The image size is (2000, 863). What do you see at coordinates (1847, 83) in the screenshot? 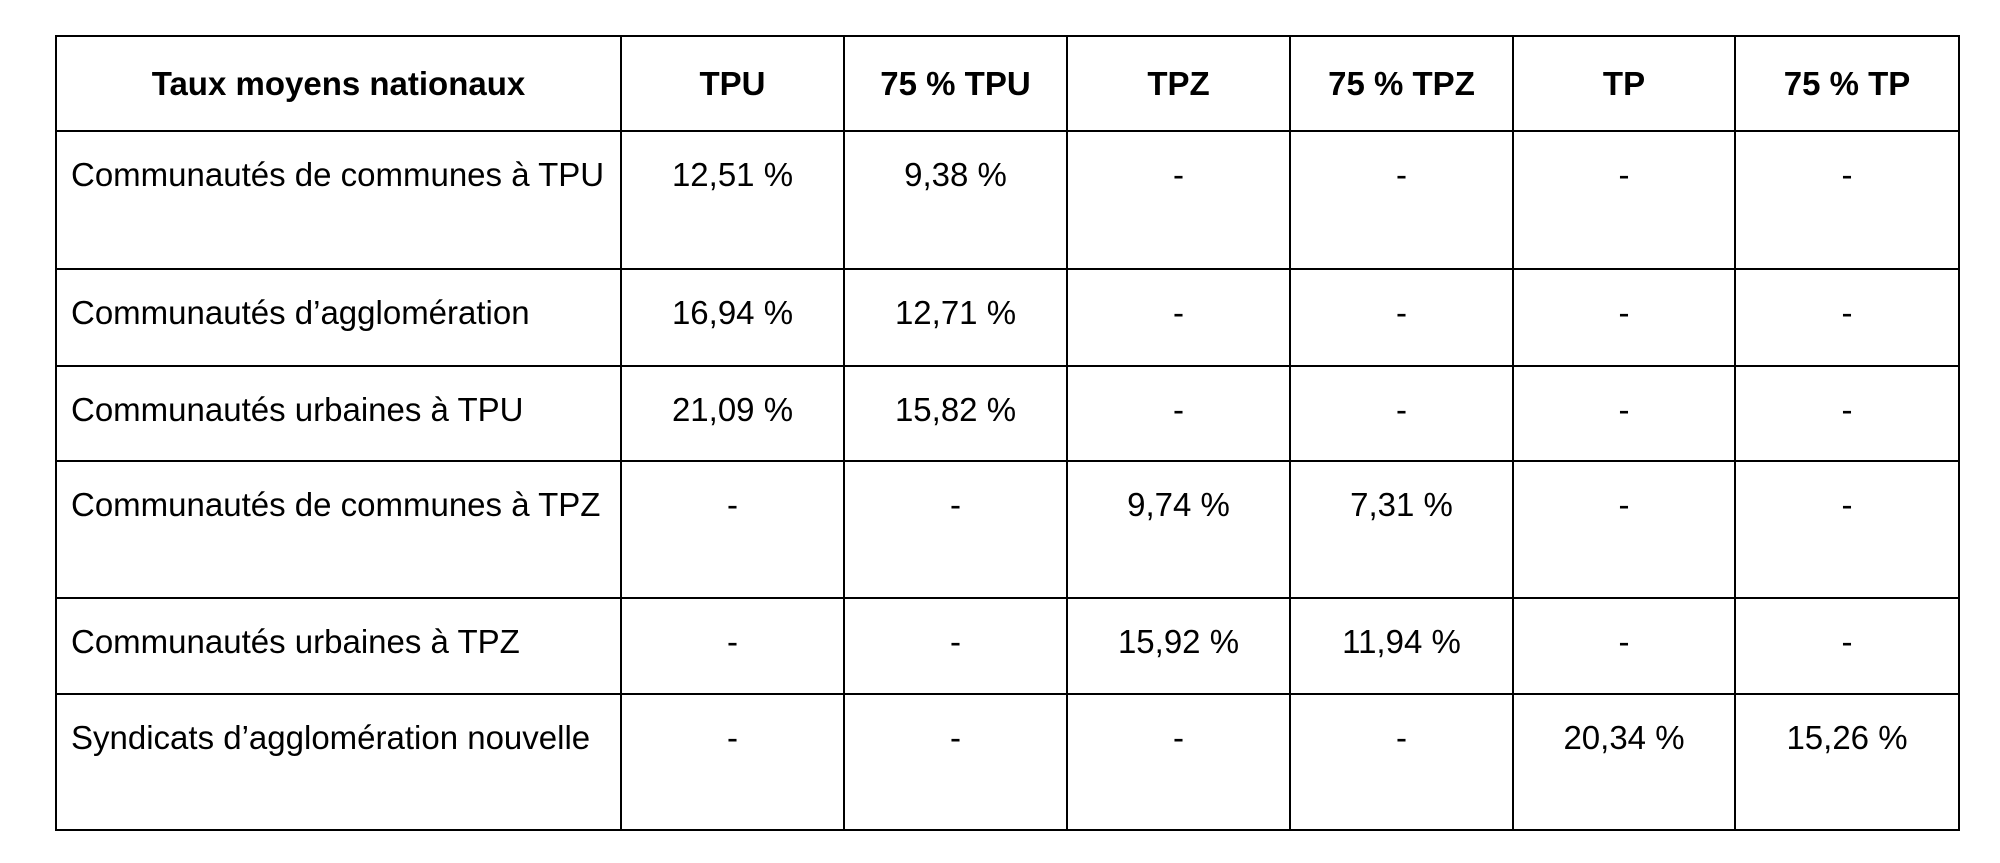
I see `header-cell: 75 % TP` at bounding box center [1847, 83].